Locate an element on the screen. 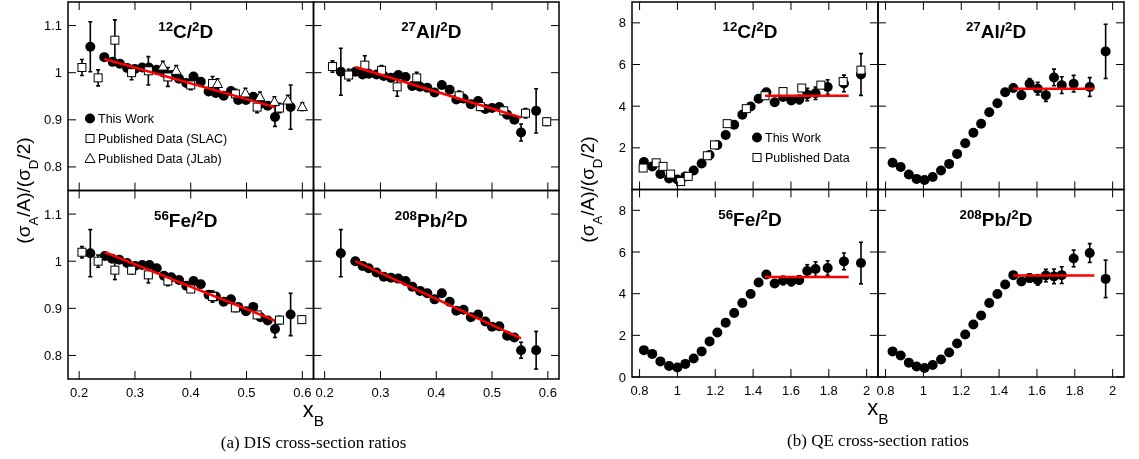  x-tick-label: 1.8 is located at coordinates (1074, 390).